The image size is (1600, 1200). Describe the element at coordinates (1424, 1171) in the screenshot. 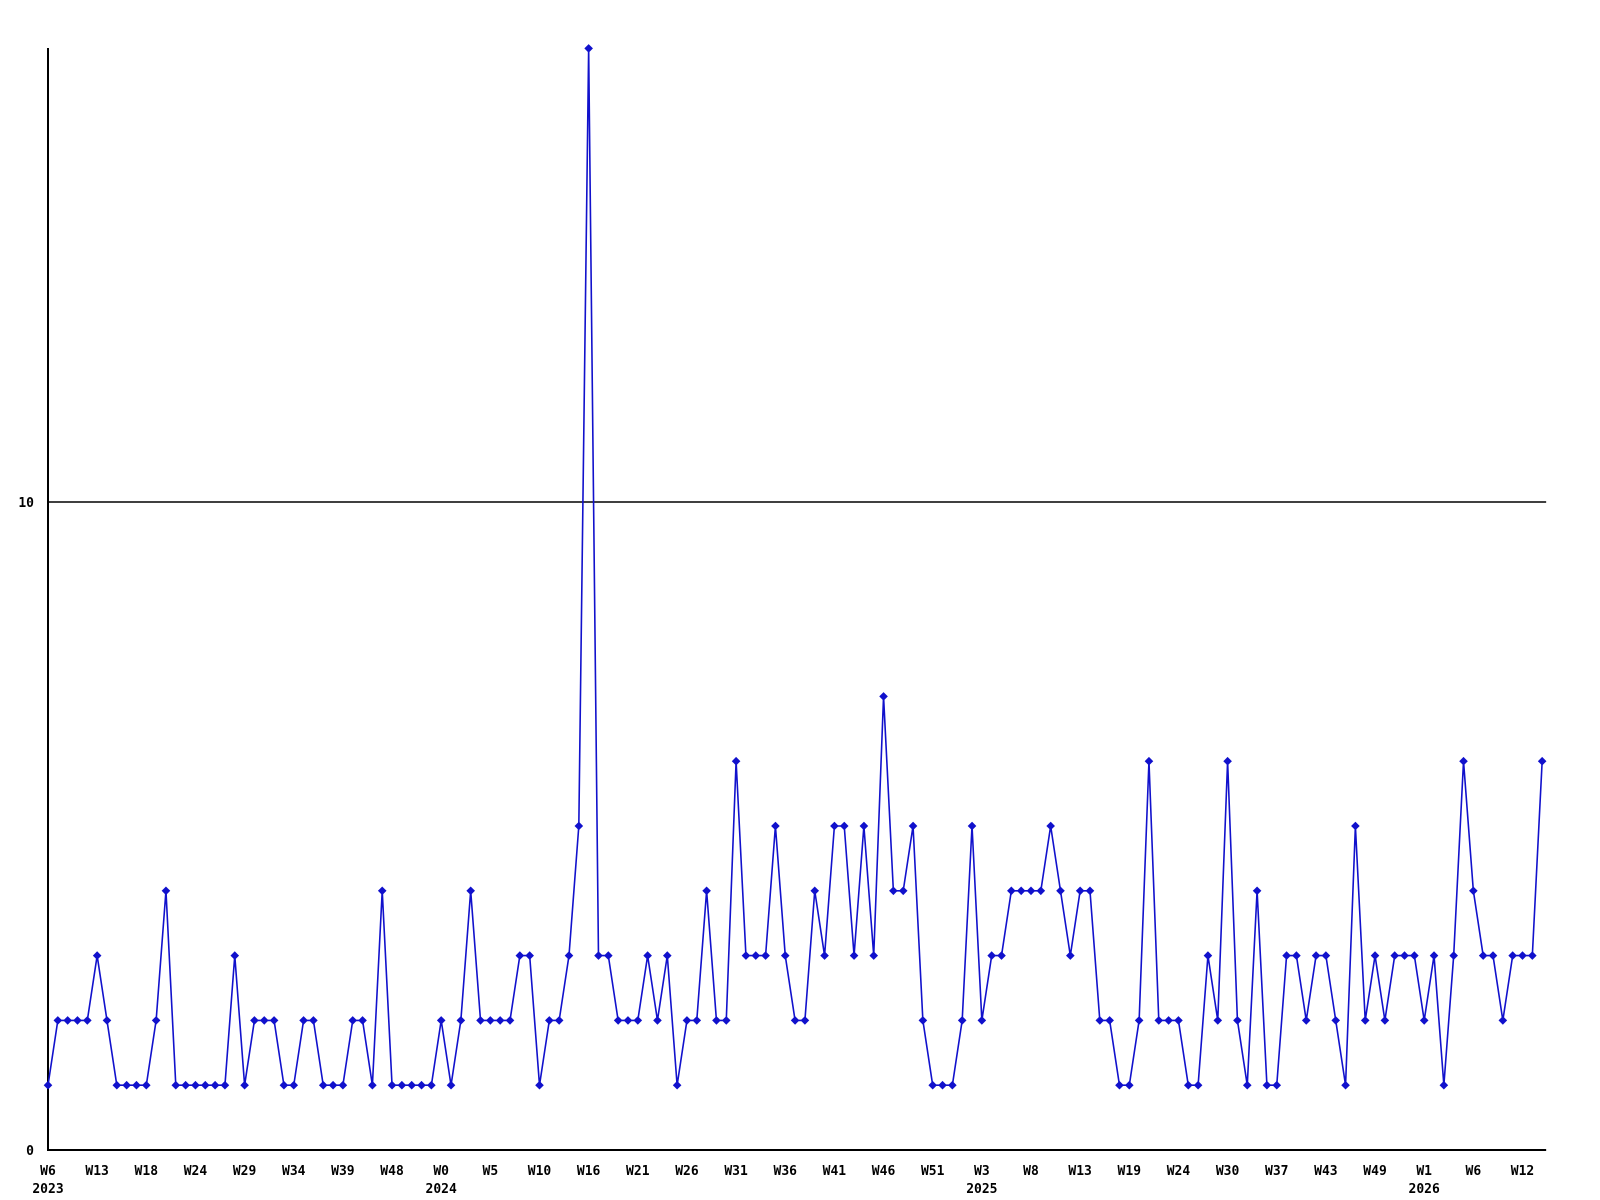

I see `x-tick-label: W1` at that location.